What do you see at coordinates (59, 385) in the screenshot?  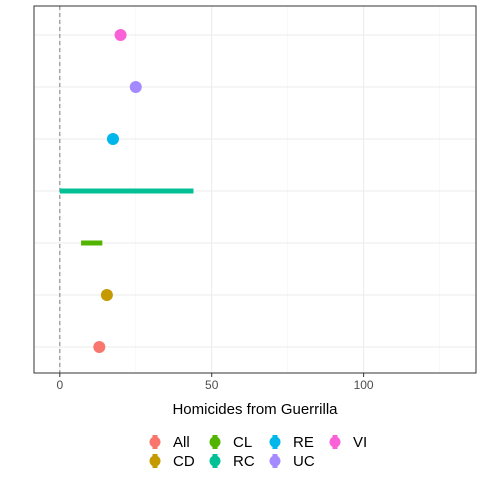 I see `x-tick-label: 0` at bounding box center [59, 385].